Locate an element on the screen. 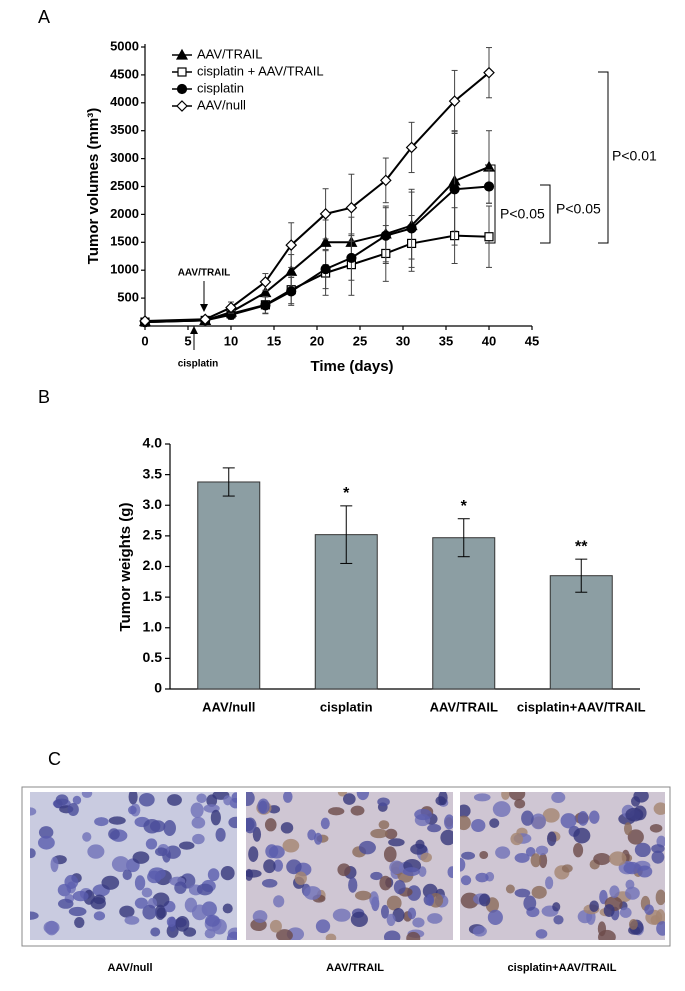  x-tick-label: 15 is located at coordinates (274, 340).